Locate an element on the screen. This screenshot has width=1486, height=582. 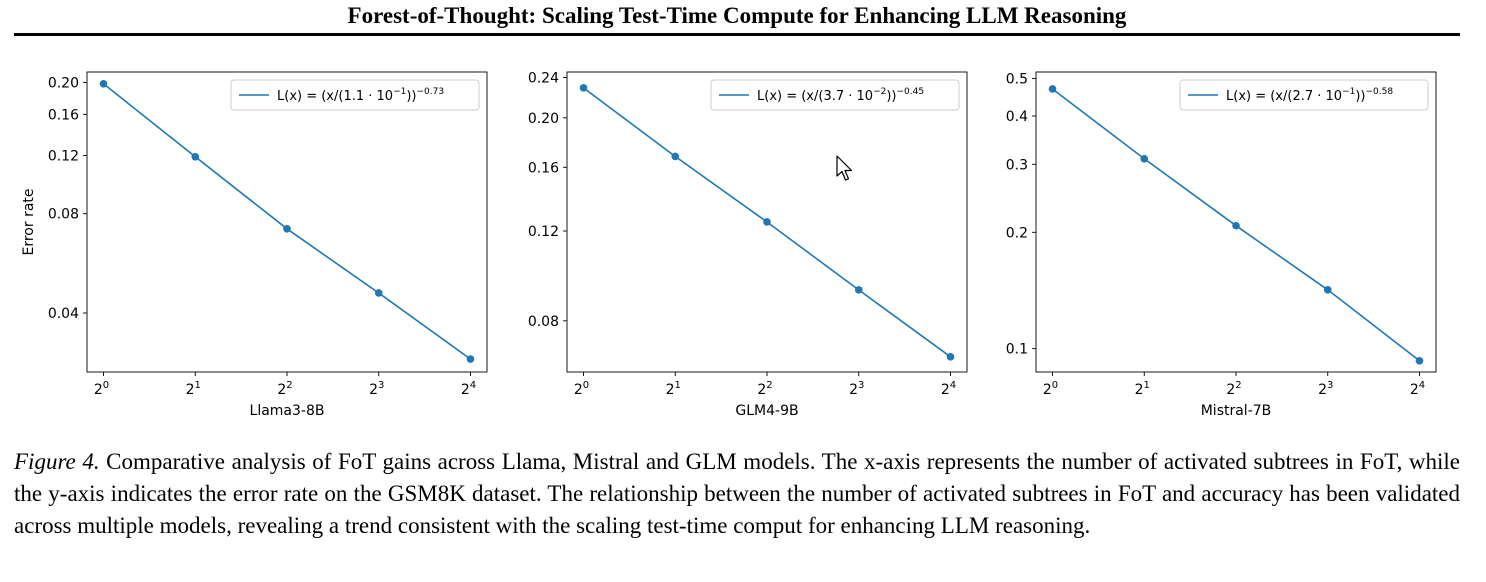
chart0-x-axis-label: Llama3-8B is located at coordinates (287, 411).